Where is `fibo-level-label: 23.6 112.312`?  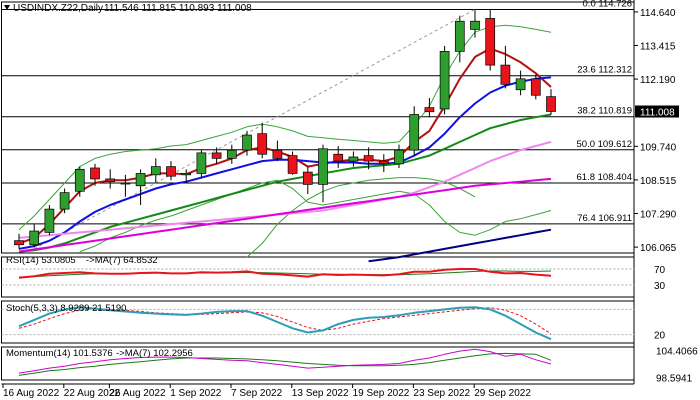
fibo-level-label: 23.6 112.312 is located at coordinates (604, 70).